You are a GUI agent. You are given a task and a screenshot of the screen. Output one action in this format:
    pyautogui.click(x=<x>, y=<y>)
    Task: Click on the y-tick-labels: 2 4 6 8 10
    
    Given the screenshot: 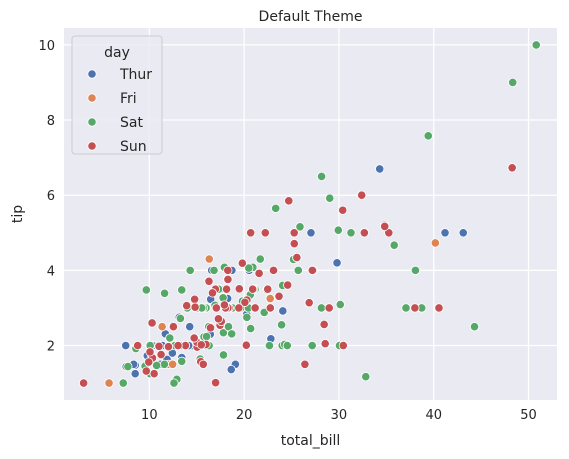 What is the action you would take?
    pyautogui.click(x=46, y=197)
    